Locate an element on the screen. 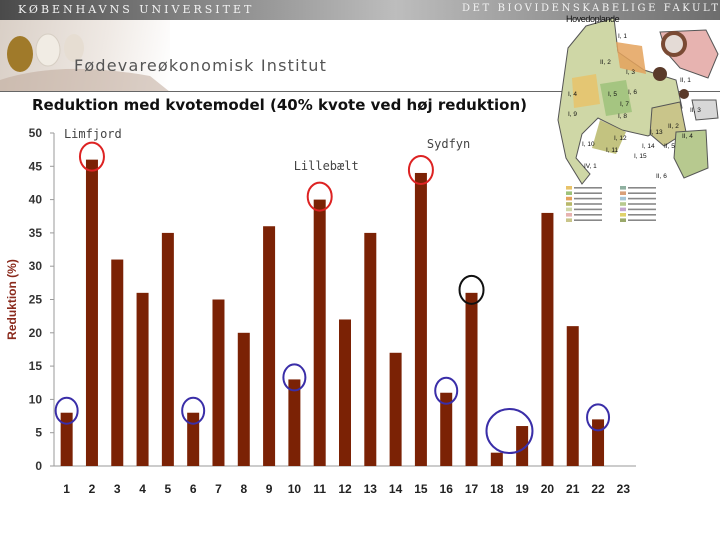  x-tick-label: 10 is located at coordinates (295, 489).